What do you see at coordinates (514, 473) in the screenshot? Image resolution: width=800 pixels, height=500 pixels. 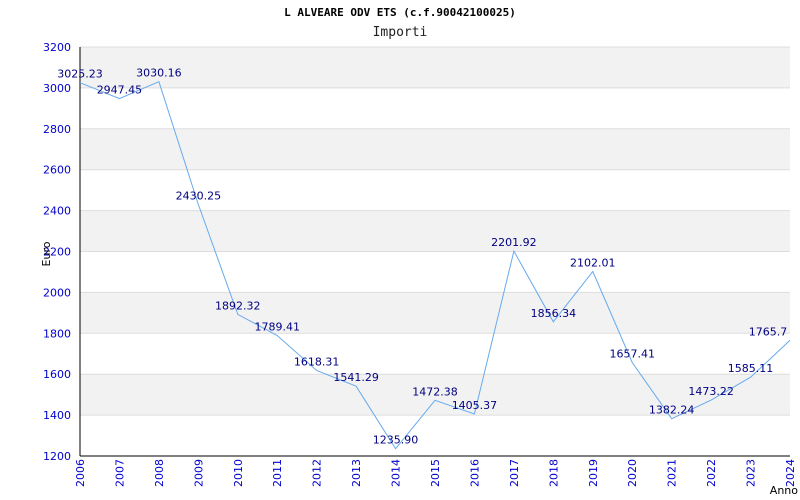 I see `x-tick-label: 2017` at bounding box center [514, 473].